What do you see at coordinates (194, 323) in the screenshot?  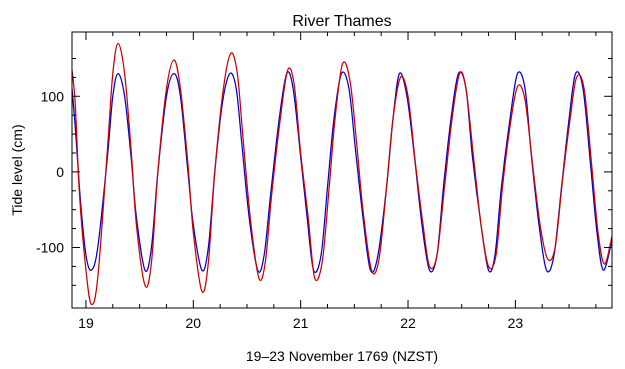 I see `x-tick-label: 20` at bounding box center [194, 323].